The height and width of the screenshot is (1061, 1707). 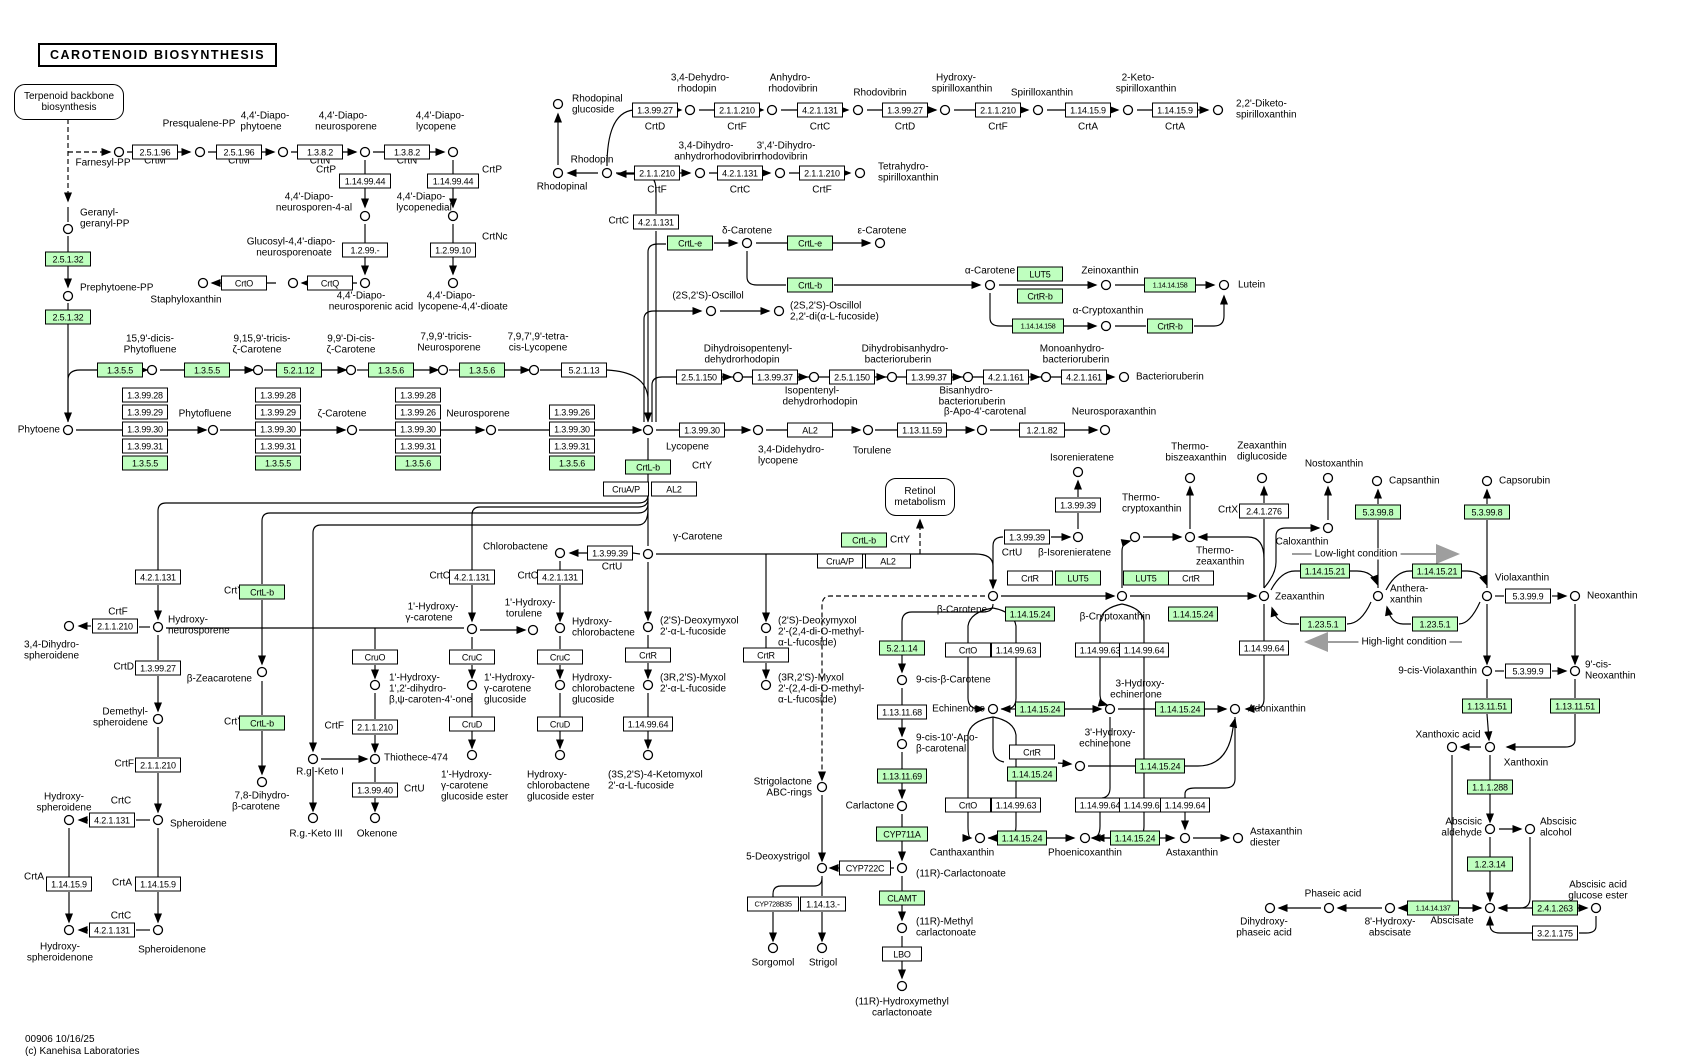 What do you see at coordinates (690, 243) in the screenshot?
I see `enzyme-box-crtl-e: CrtL-e` at bounding box center [690, 243].